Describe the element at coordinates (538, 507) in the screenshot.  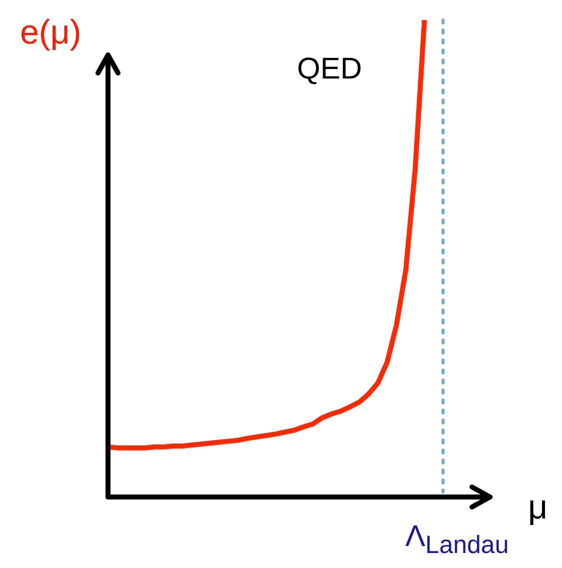
I see `x-axis-title: μ` at that location.